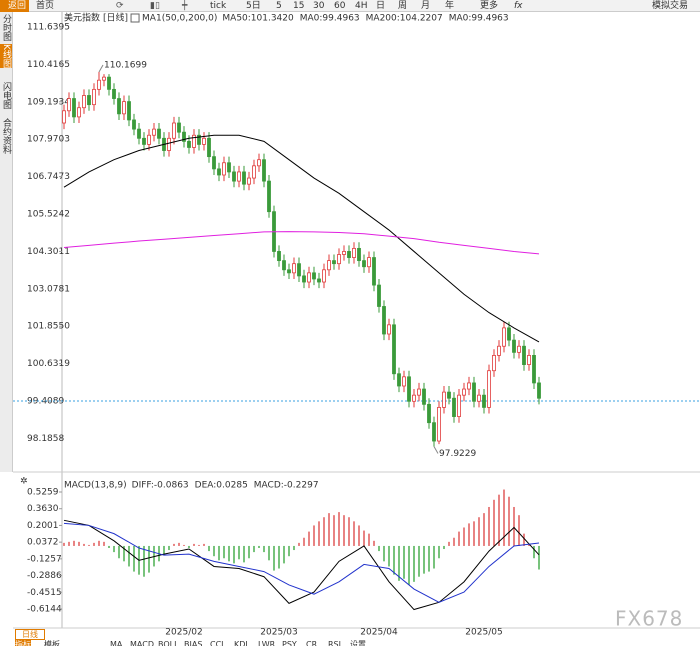 The width and height of the screenshot is (700, 646). Describe the element at coordinates (155, 6) in the screenshot. I see `tool-icon: ▮▯` at that location.